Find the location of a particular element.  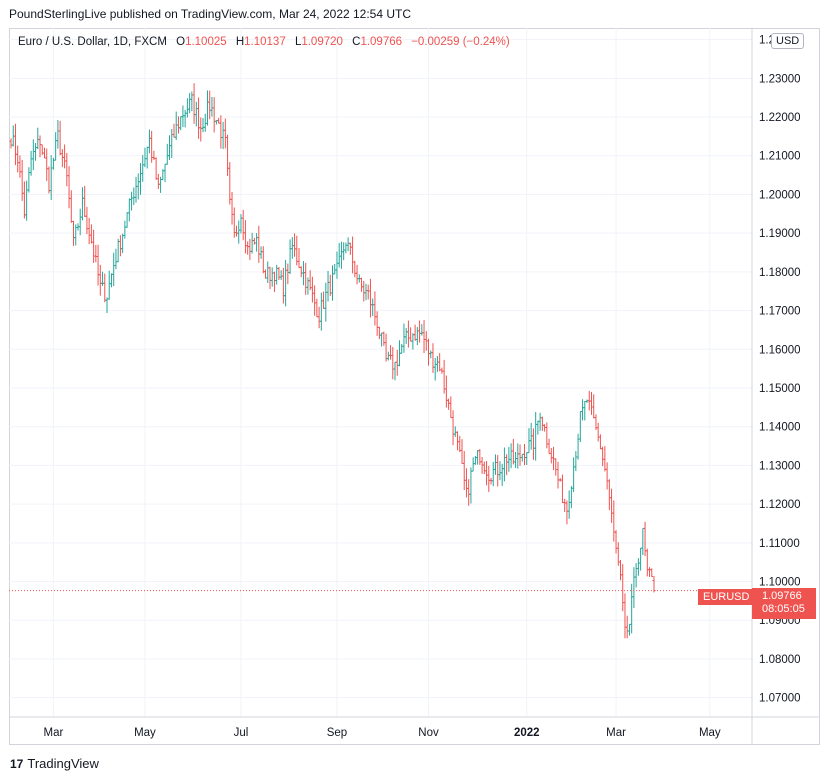

y-tick-label: 1.23000 is located at coordinates (780, 79).